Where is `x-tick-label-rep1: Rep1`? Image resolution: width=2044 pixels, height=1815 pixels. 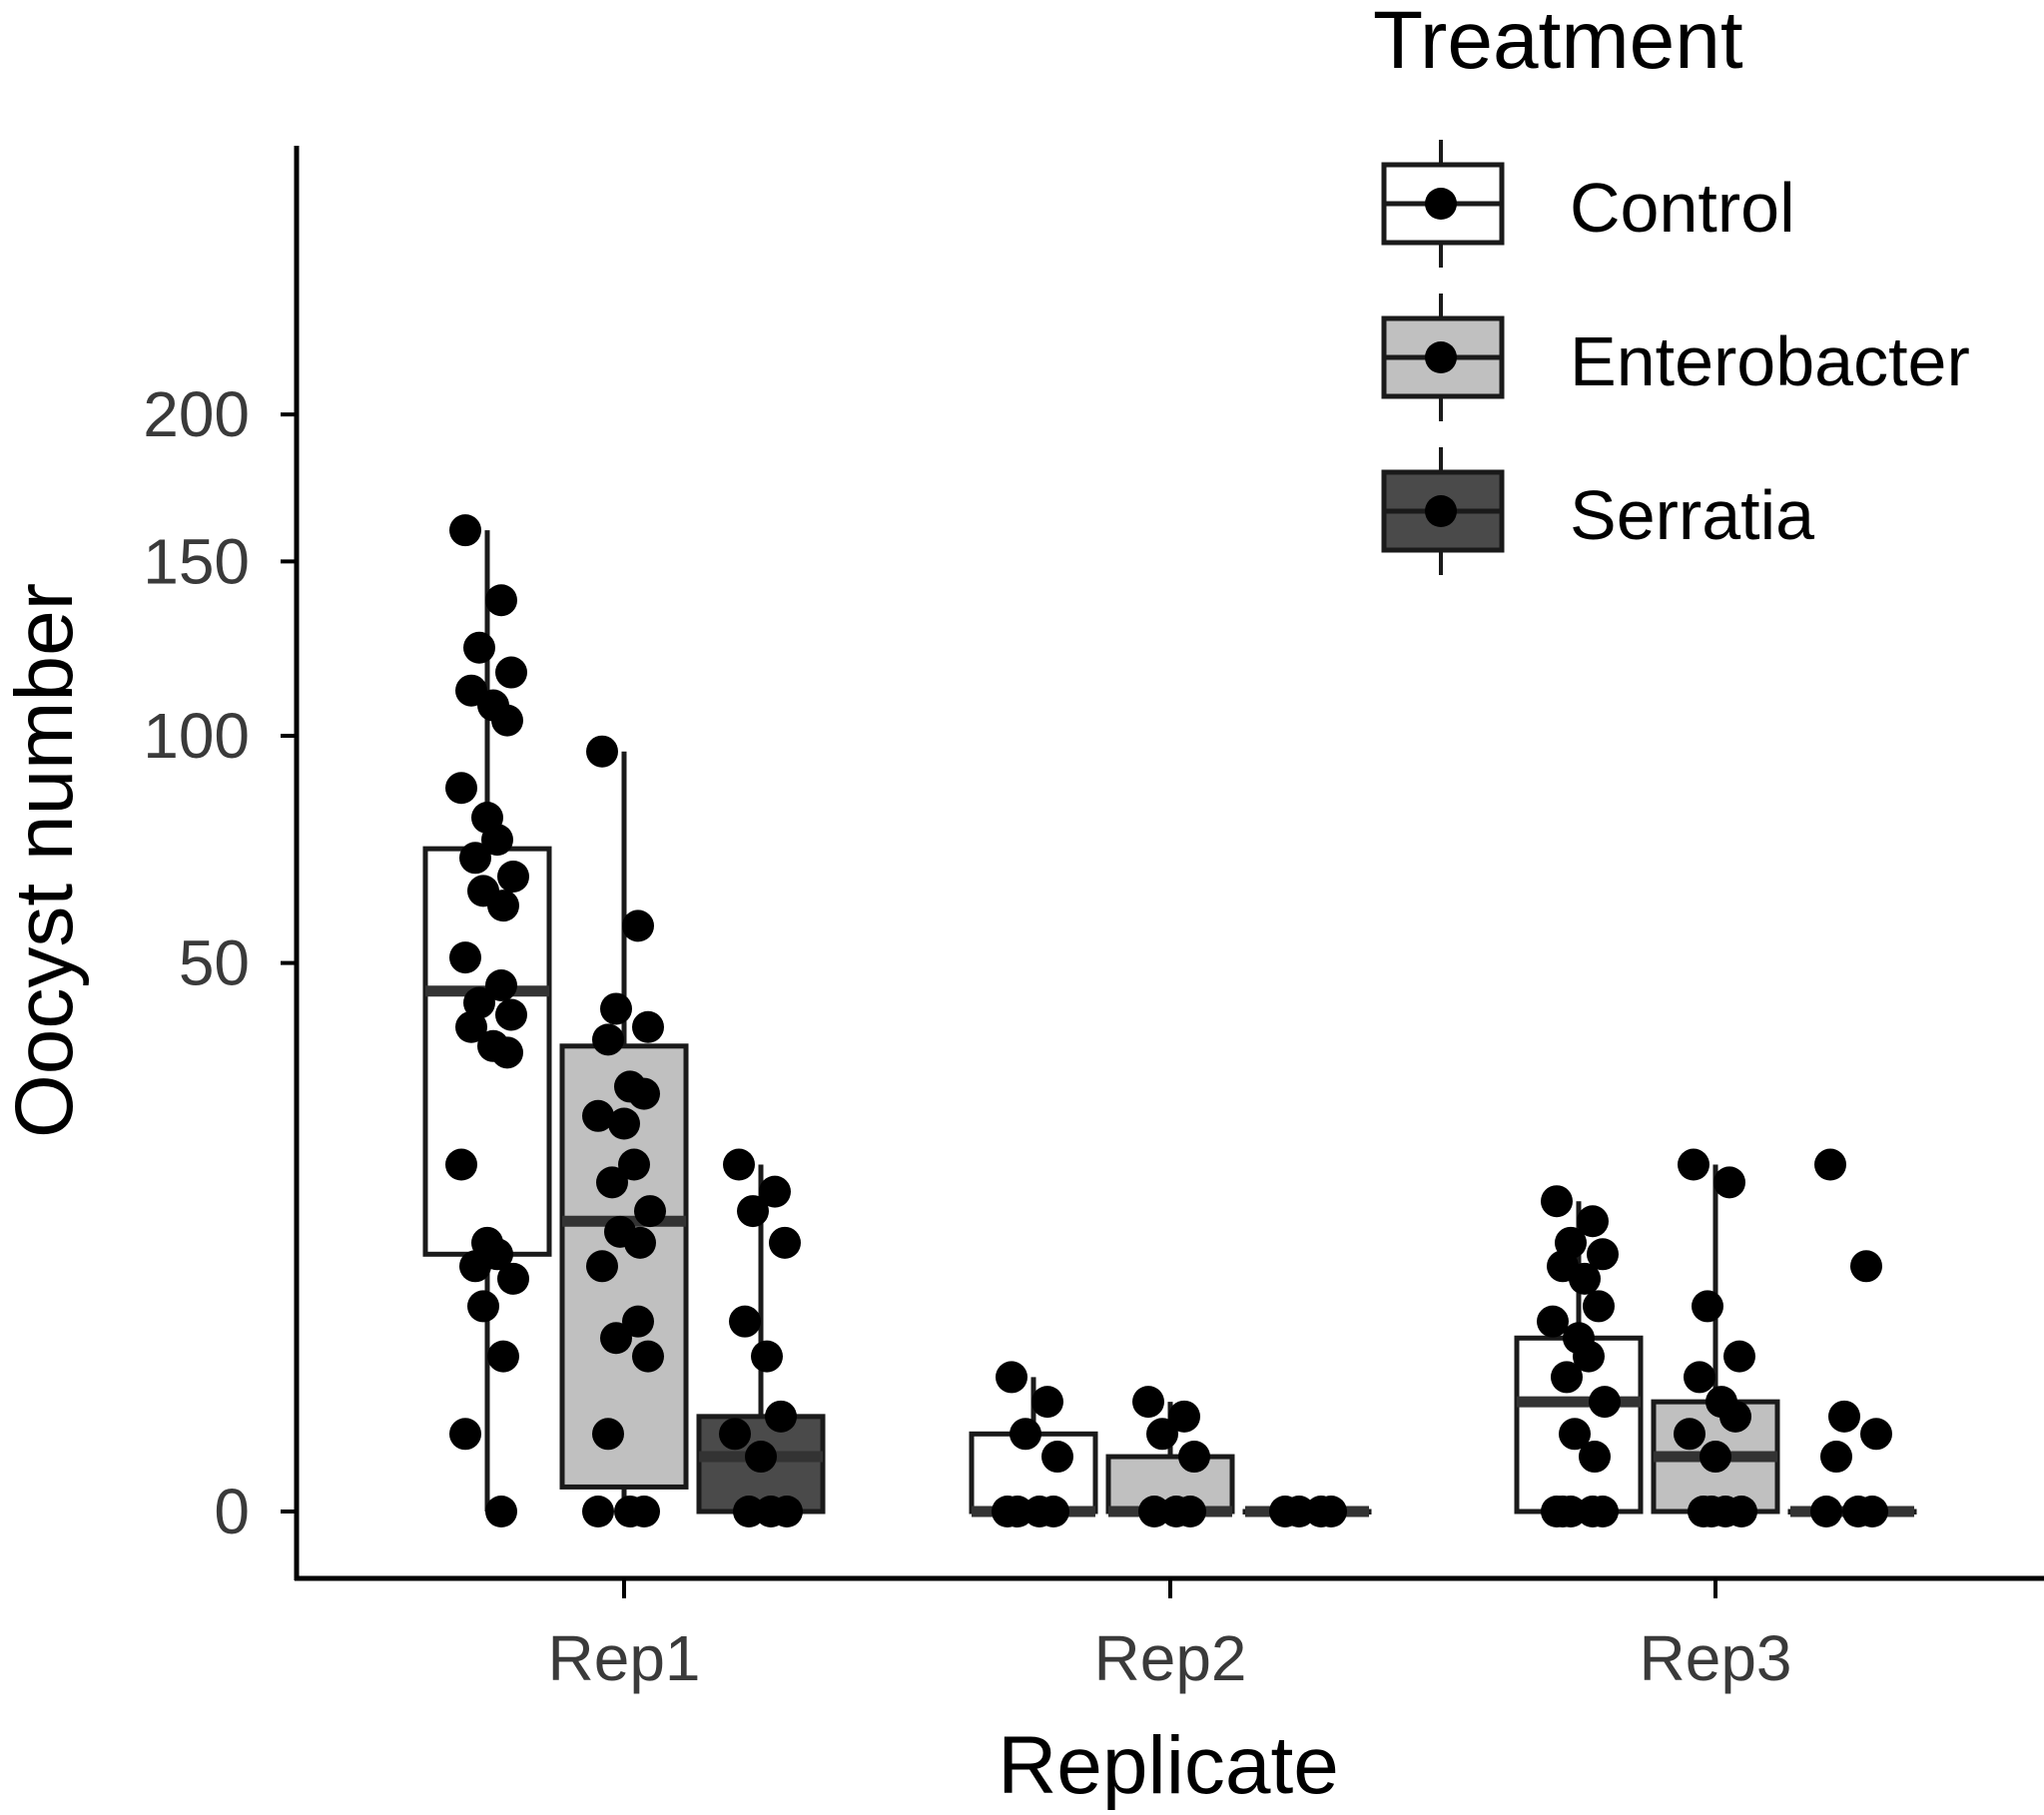 x-tick-label-rep1: Rep1 is located at coordinates (624, 1658).